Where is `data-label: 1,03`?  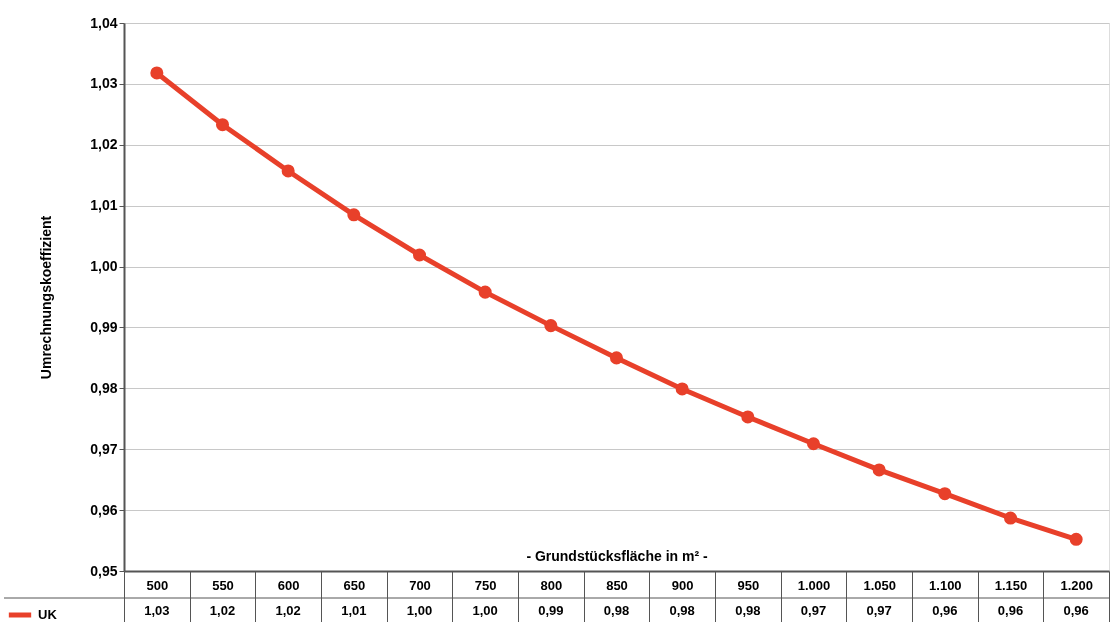
data-label: 1,03 is located at coordinates (157, 610).